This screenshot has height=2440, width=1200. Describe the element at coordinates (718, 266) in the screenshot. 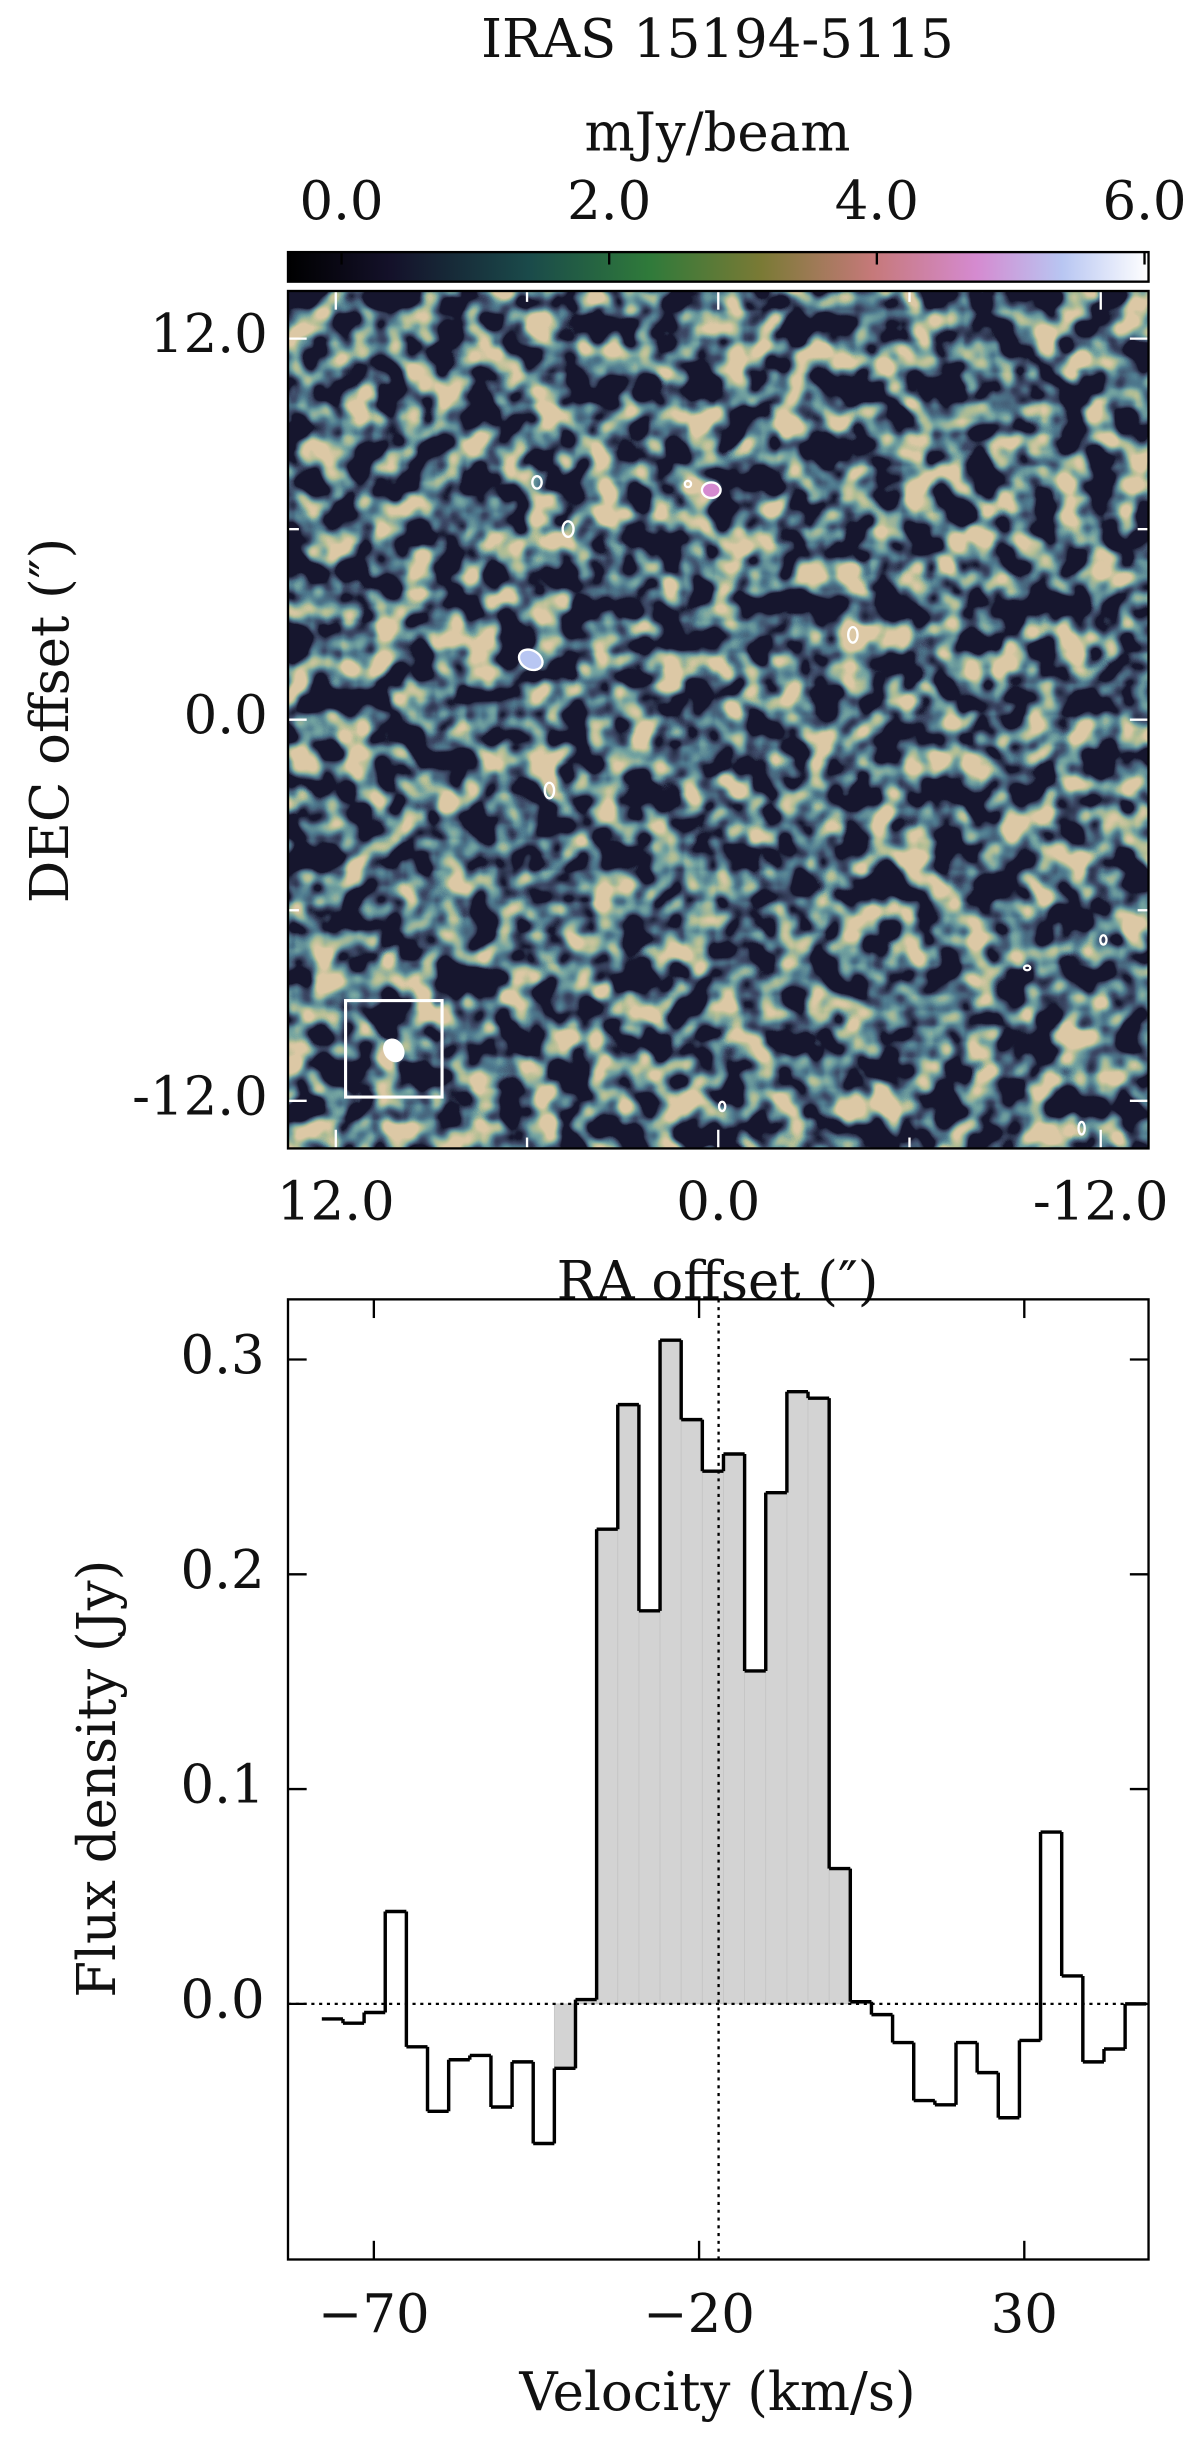

I see `colorbar` at that location.